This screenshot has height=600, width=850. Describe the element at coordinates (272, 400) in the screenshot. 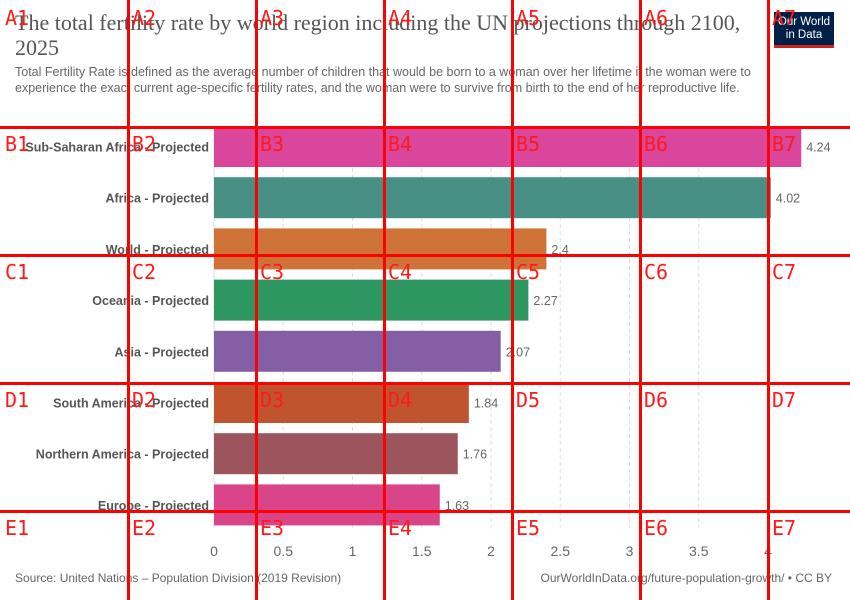

I see `grid-cell-label: D3` at that location.